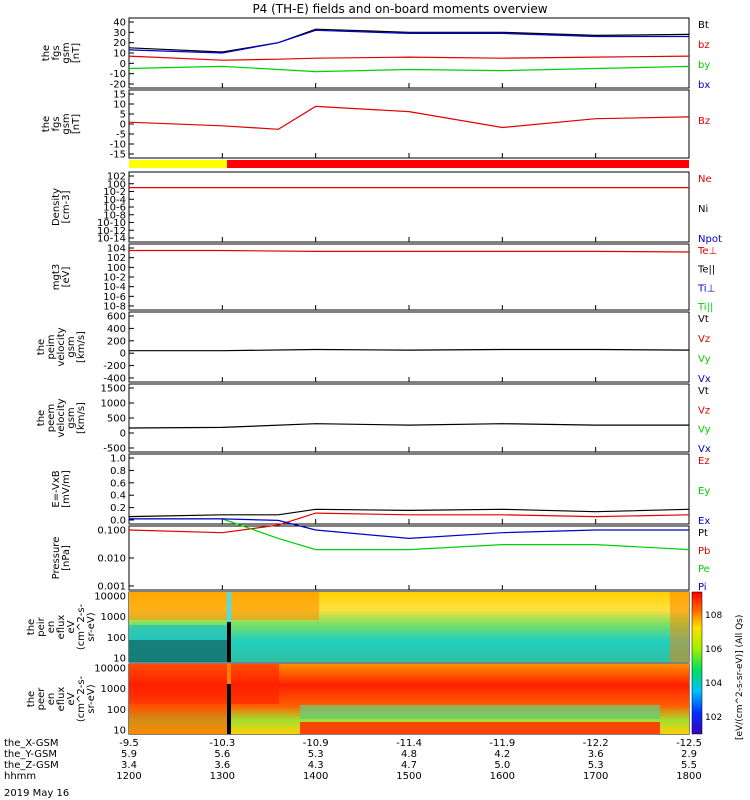  Describe the element at coordinates (703, 533) in the screenshot. I see `legend-entry: Pt` at that location.